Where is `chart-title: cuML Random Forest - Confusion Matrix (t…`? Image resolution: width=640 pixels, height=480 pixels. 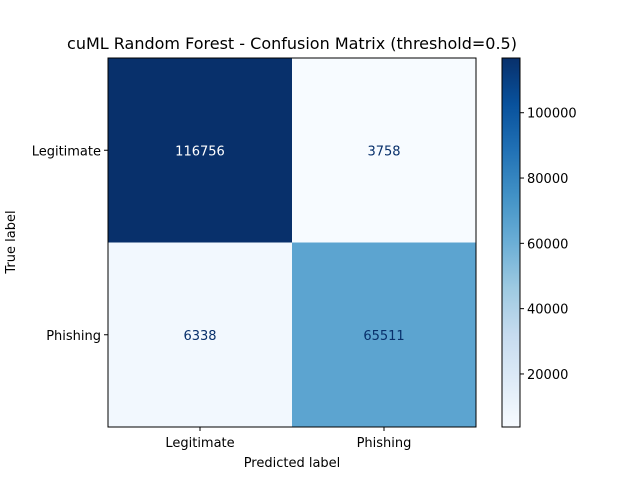
chart-title: cuML Random Forest - Confusion Matrix (t… is located at coordinates (292, 43).